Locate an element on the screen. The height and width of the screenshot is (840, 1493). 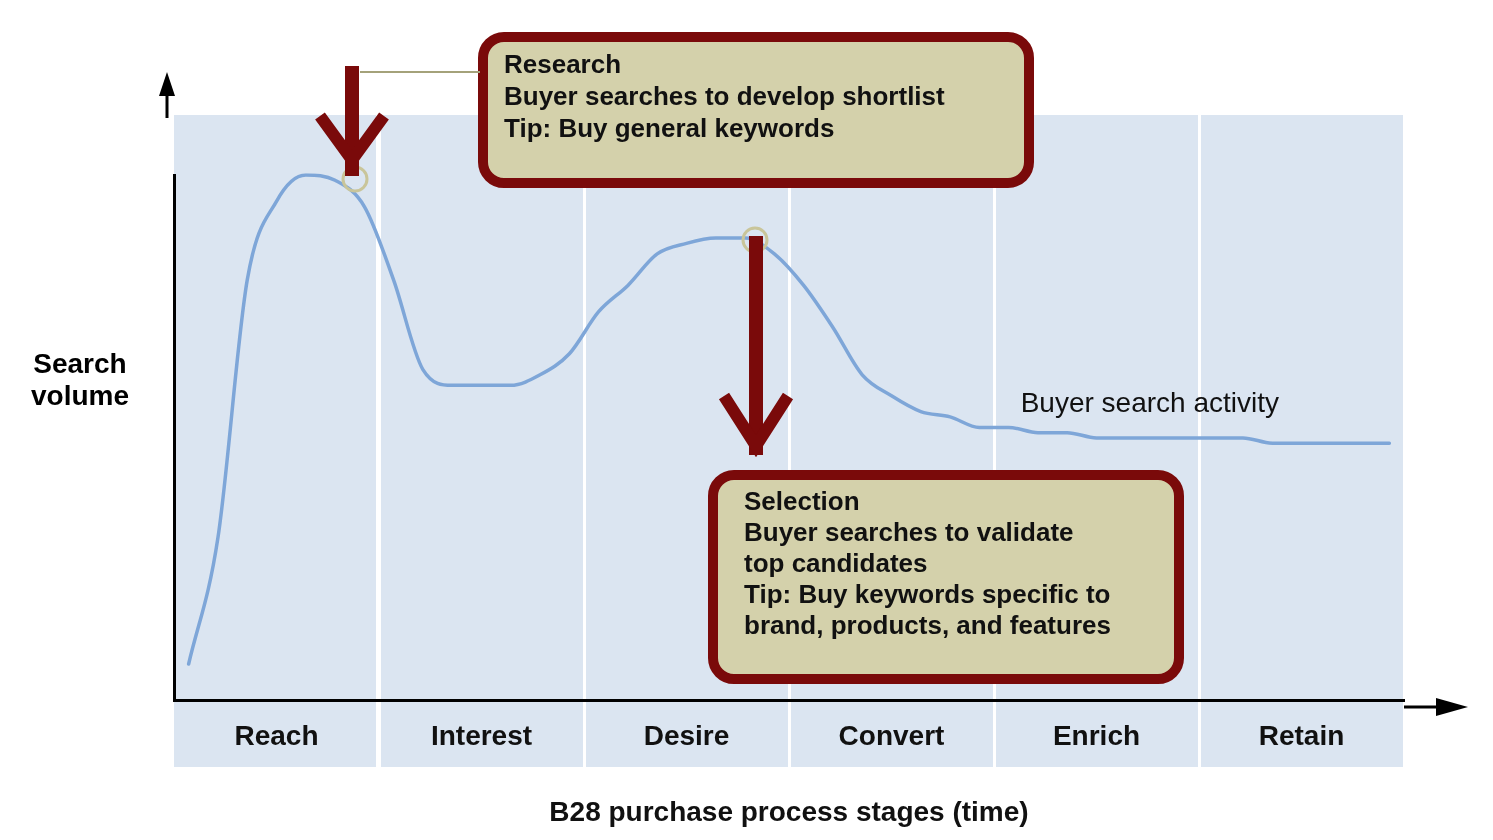
x-tick-label: Convert is located at coordinates (891, 736).